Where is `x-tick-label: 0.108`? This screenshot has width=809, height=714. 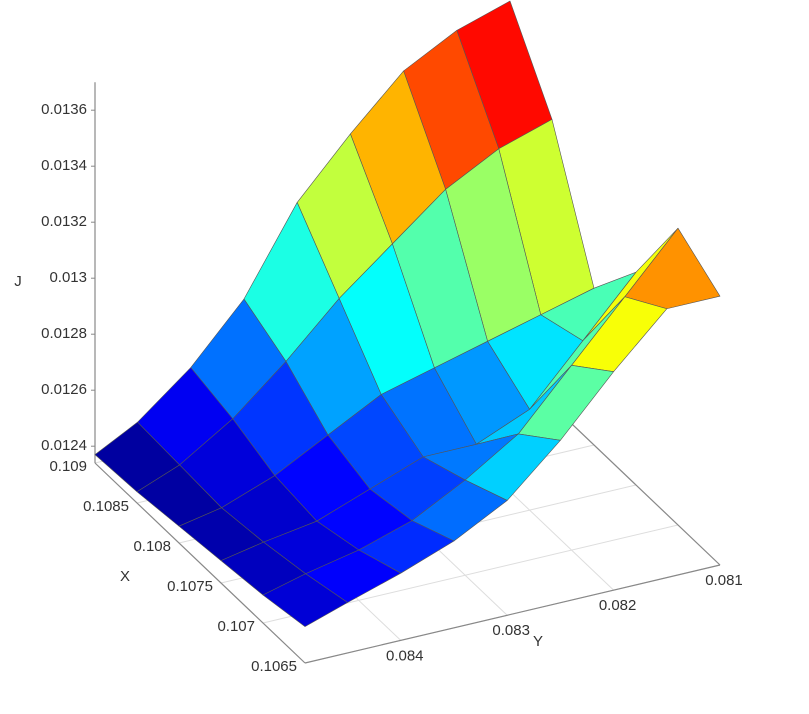 x-tick-label: 0.108 is located at coordinates (152, 546).